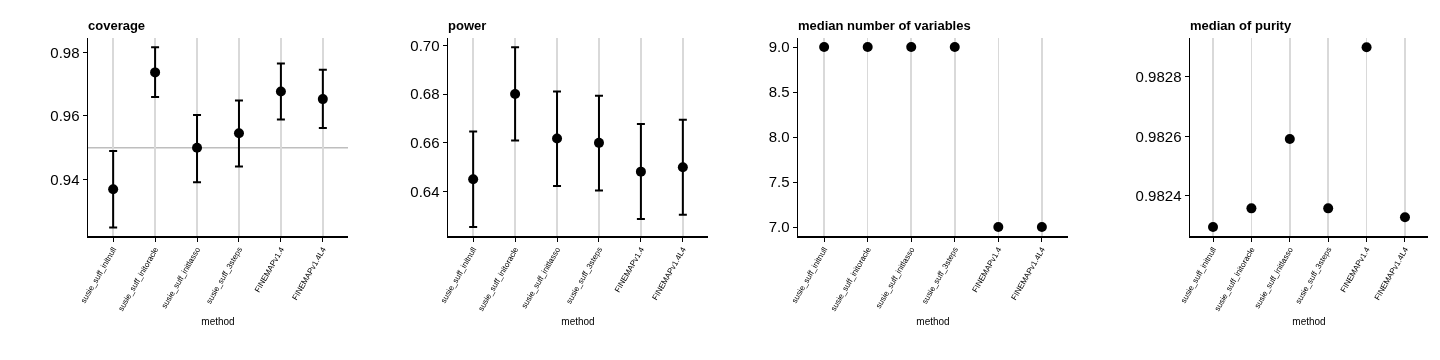 This screenshot has width=1440, height=360. What do you see at coordinates (779, 47) in the screenshot?
I see `y-tick-label: 9.0` at bounding box center [779, 47].